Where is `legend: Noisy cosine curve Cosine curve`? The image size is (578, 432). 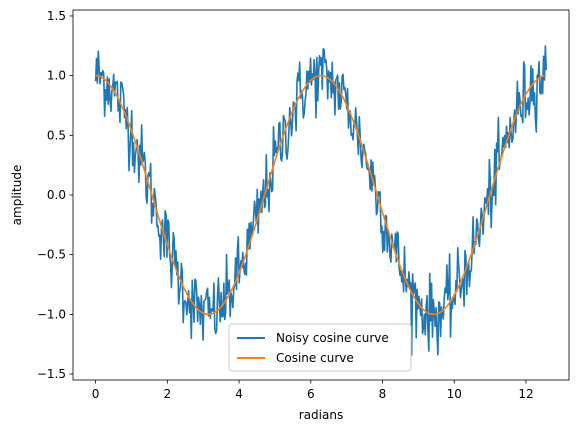 legend: Noisy cosine curve Cosine curve is located at coordinates (320, 347).